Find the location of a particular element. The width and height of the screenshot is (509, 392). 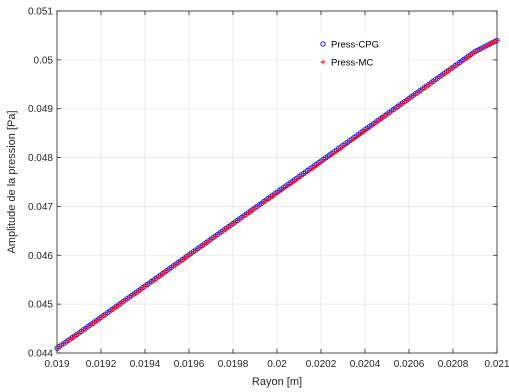

x-tick-label: 0.0192 is located at coordinates (101, 364).